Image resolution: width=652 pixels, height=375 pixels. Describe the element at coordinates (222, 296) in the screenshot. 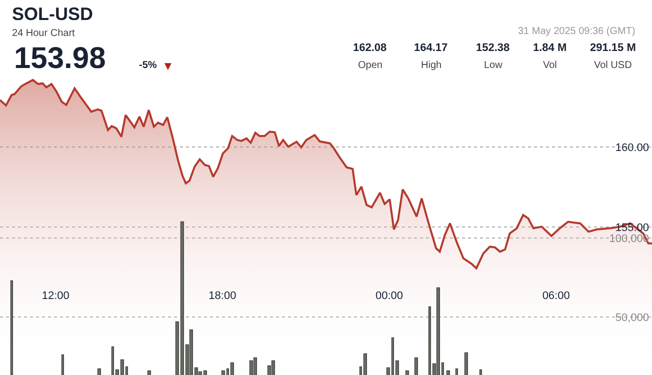

I see `x-tick-label: 18:00` at that location.